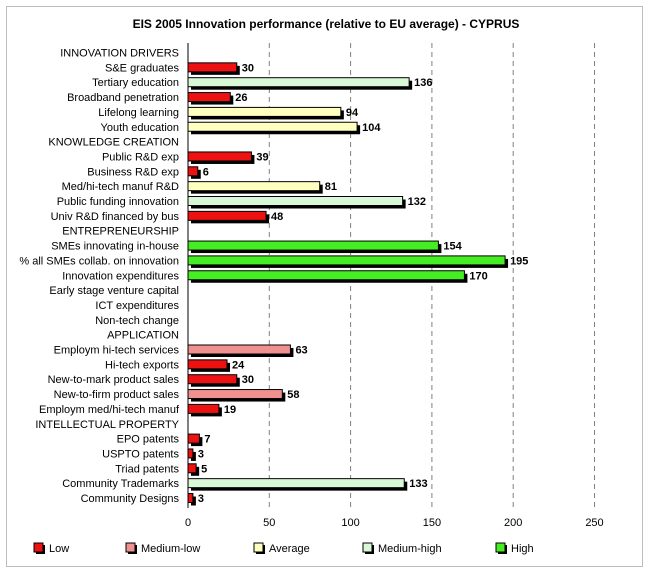 The width and height of the screenshot is (651, 573). I want to click on x-tick-label: 100, so click(350, 523).